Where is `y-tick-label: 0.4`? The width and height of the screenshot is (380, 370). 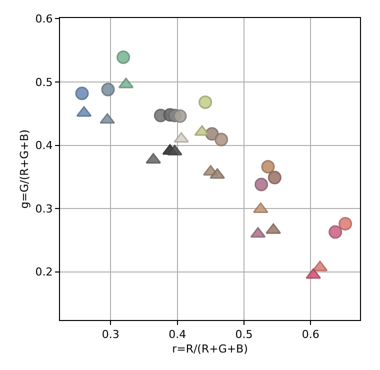 y-tick-label: 0.4 is located at coordinates (44, 145).